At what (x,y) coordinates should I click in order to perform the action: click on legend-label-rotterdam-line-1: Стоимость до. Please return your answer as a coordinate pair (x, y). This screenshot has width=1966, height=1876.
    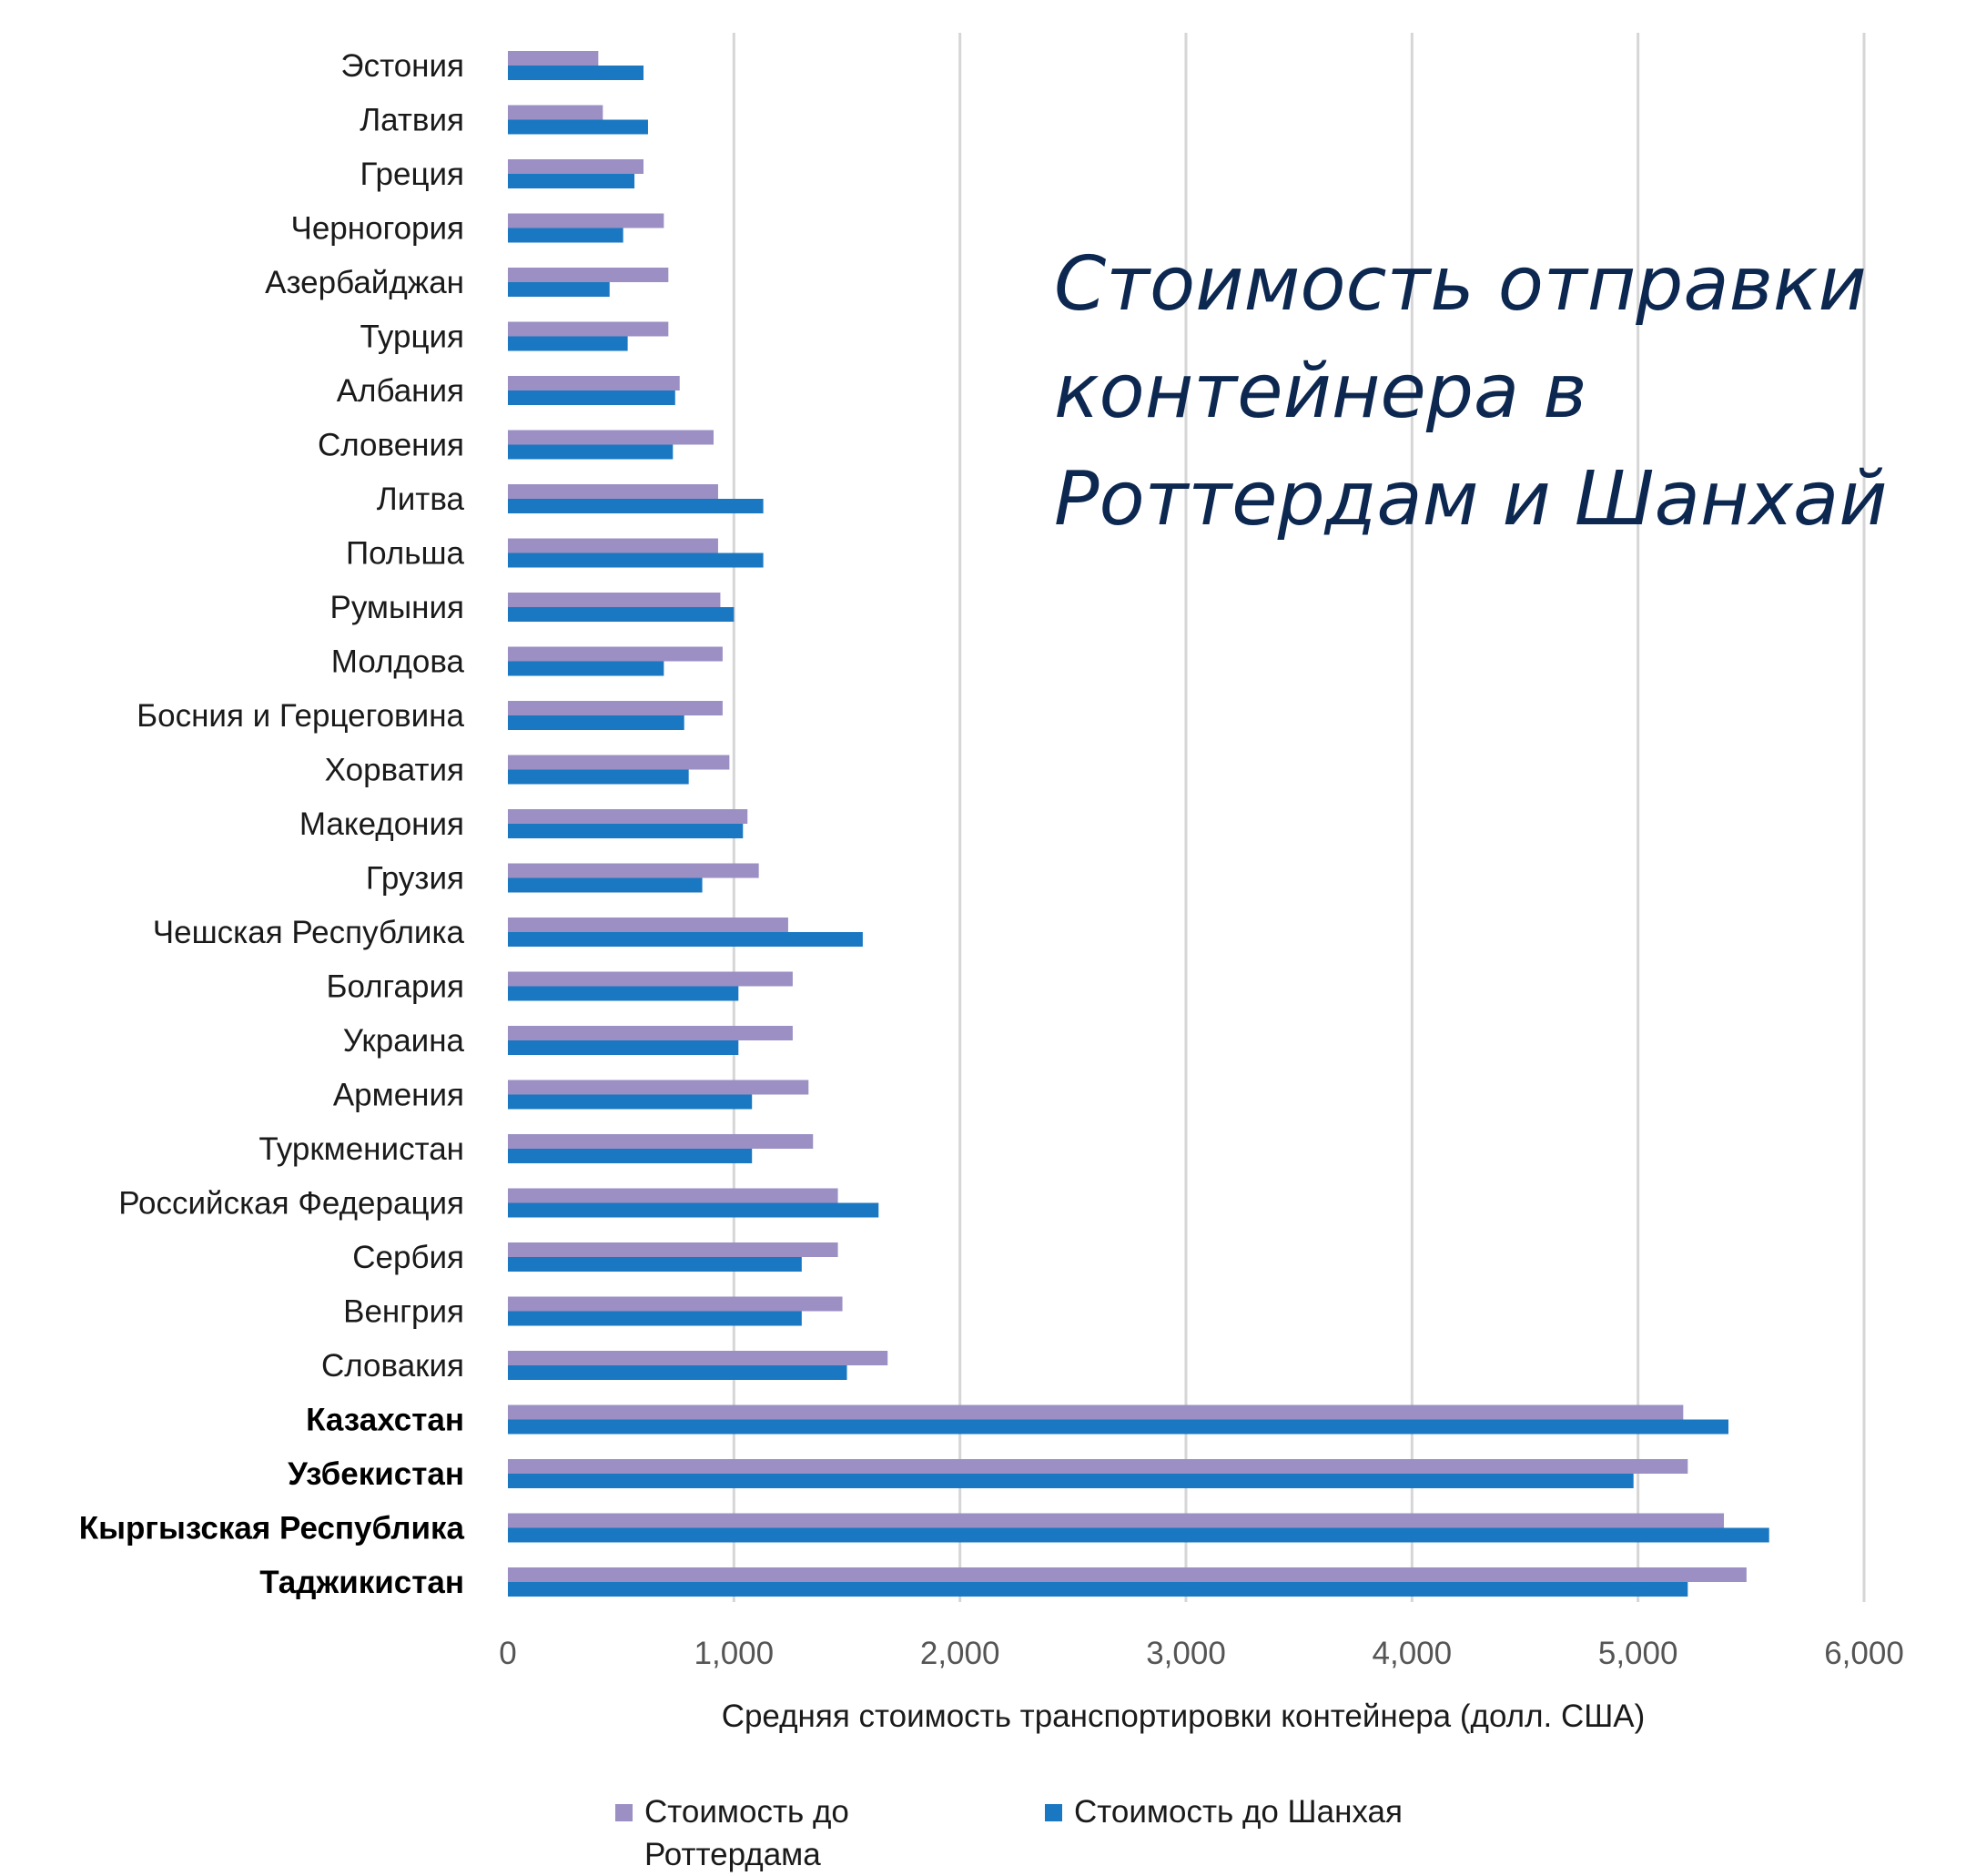
    Looking at the image, I should click on (746, 1812).